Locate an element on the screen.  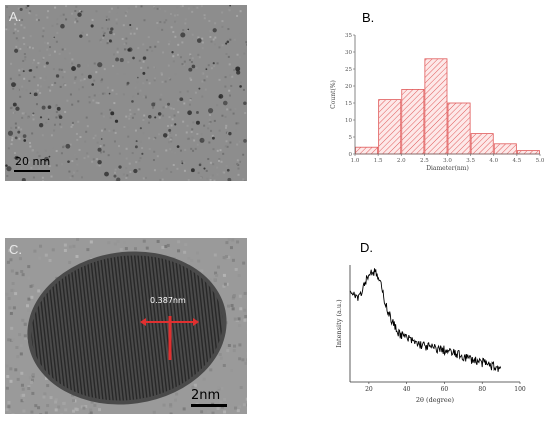
scale-bar-a-text: 20 nm is located at coordinates (33, 161).